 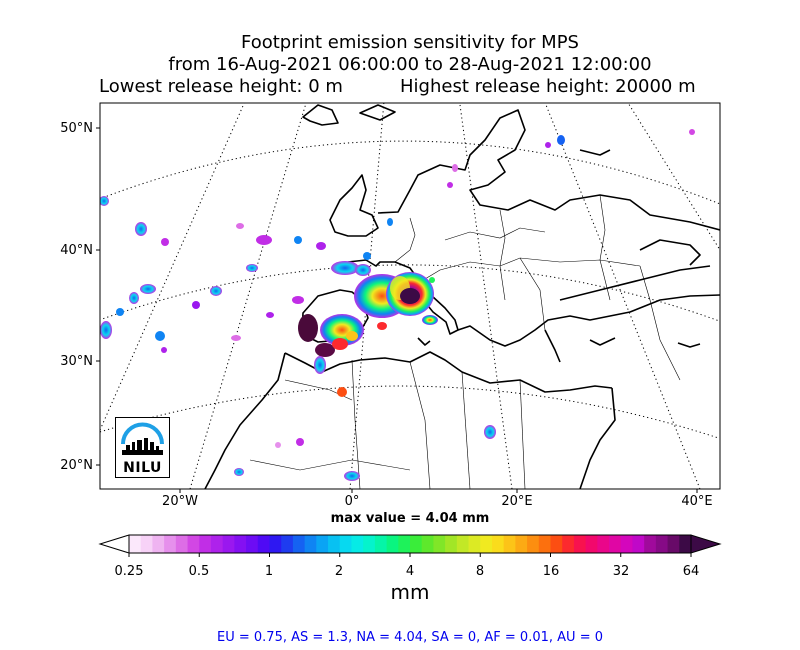 What do you see at coordinates (548, 86) in the screenshot?
I see `highest-release-height: Highest release height: 20000 m` at bounding box center [548, 86].